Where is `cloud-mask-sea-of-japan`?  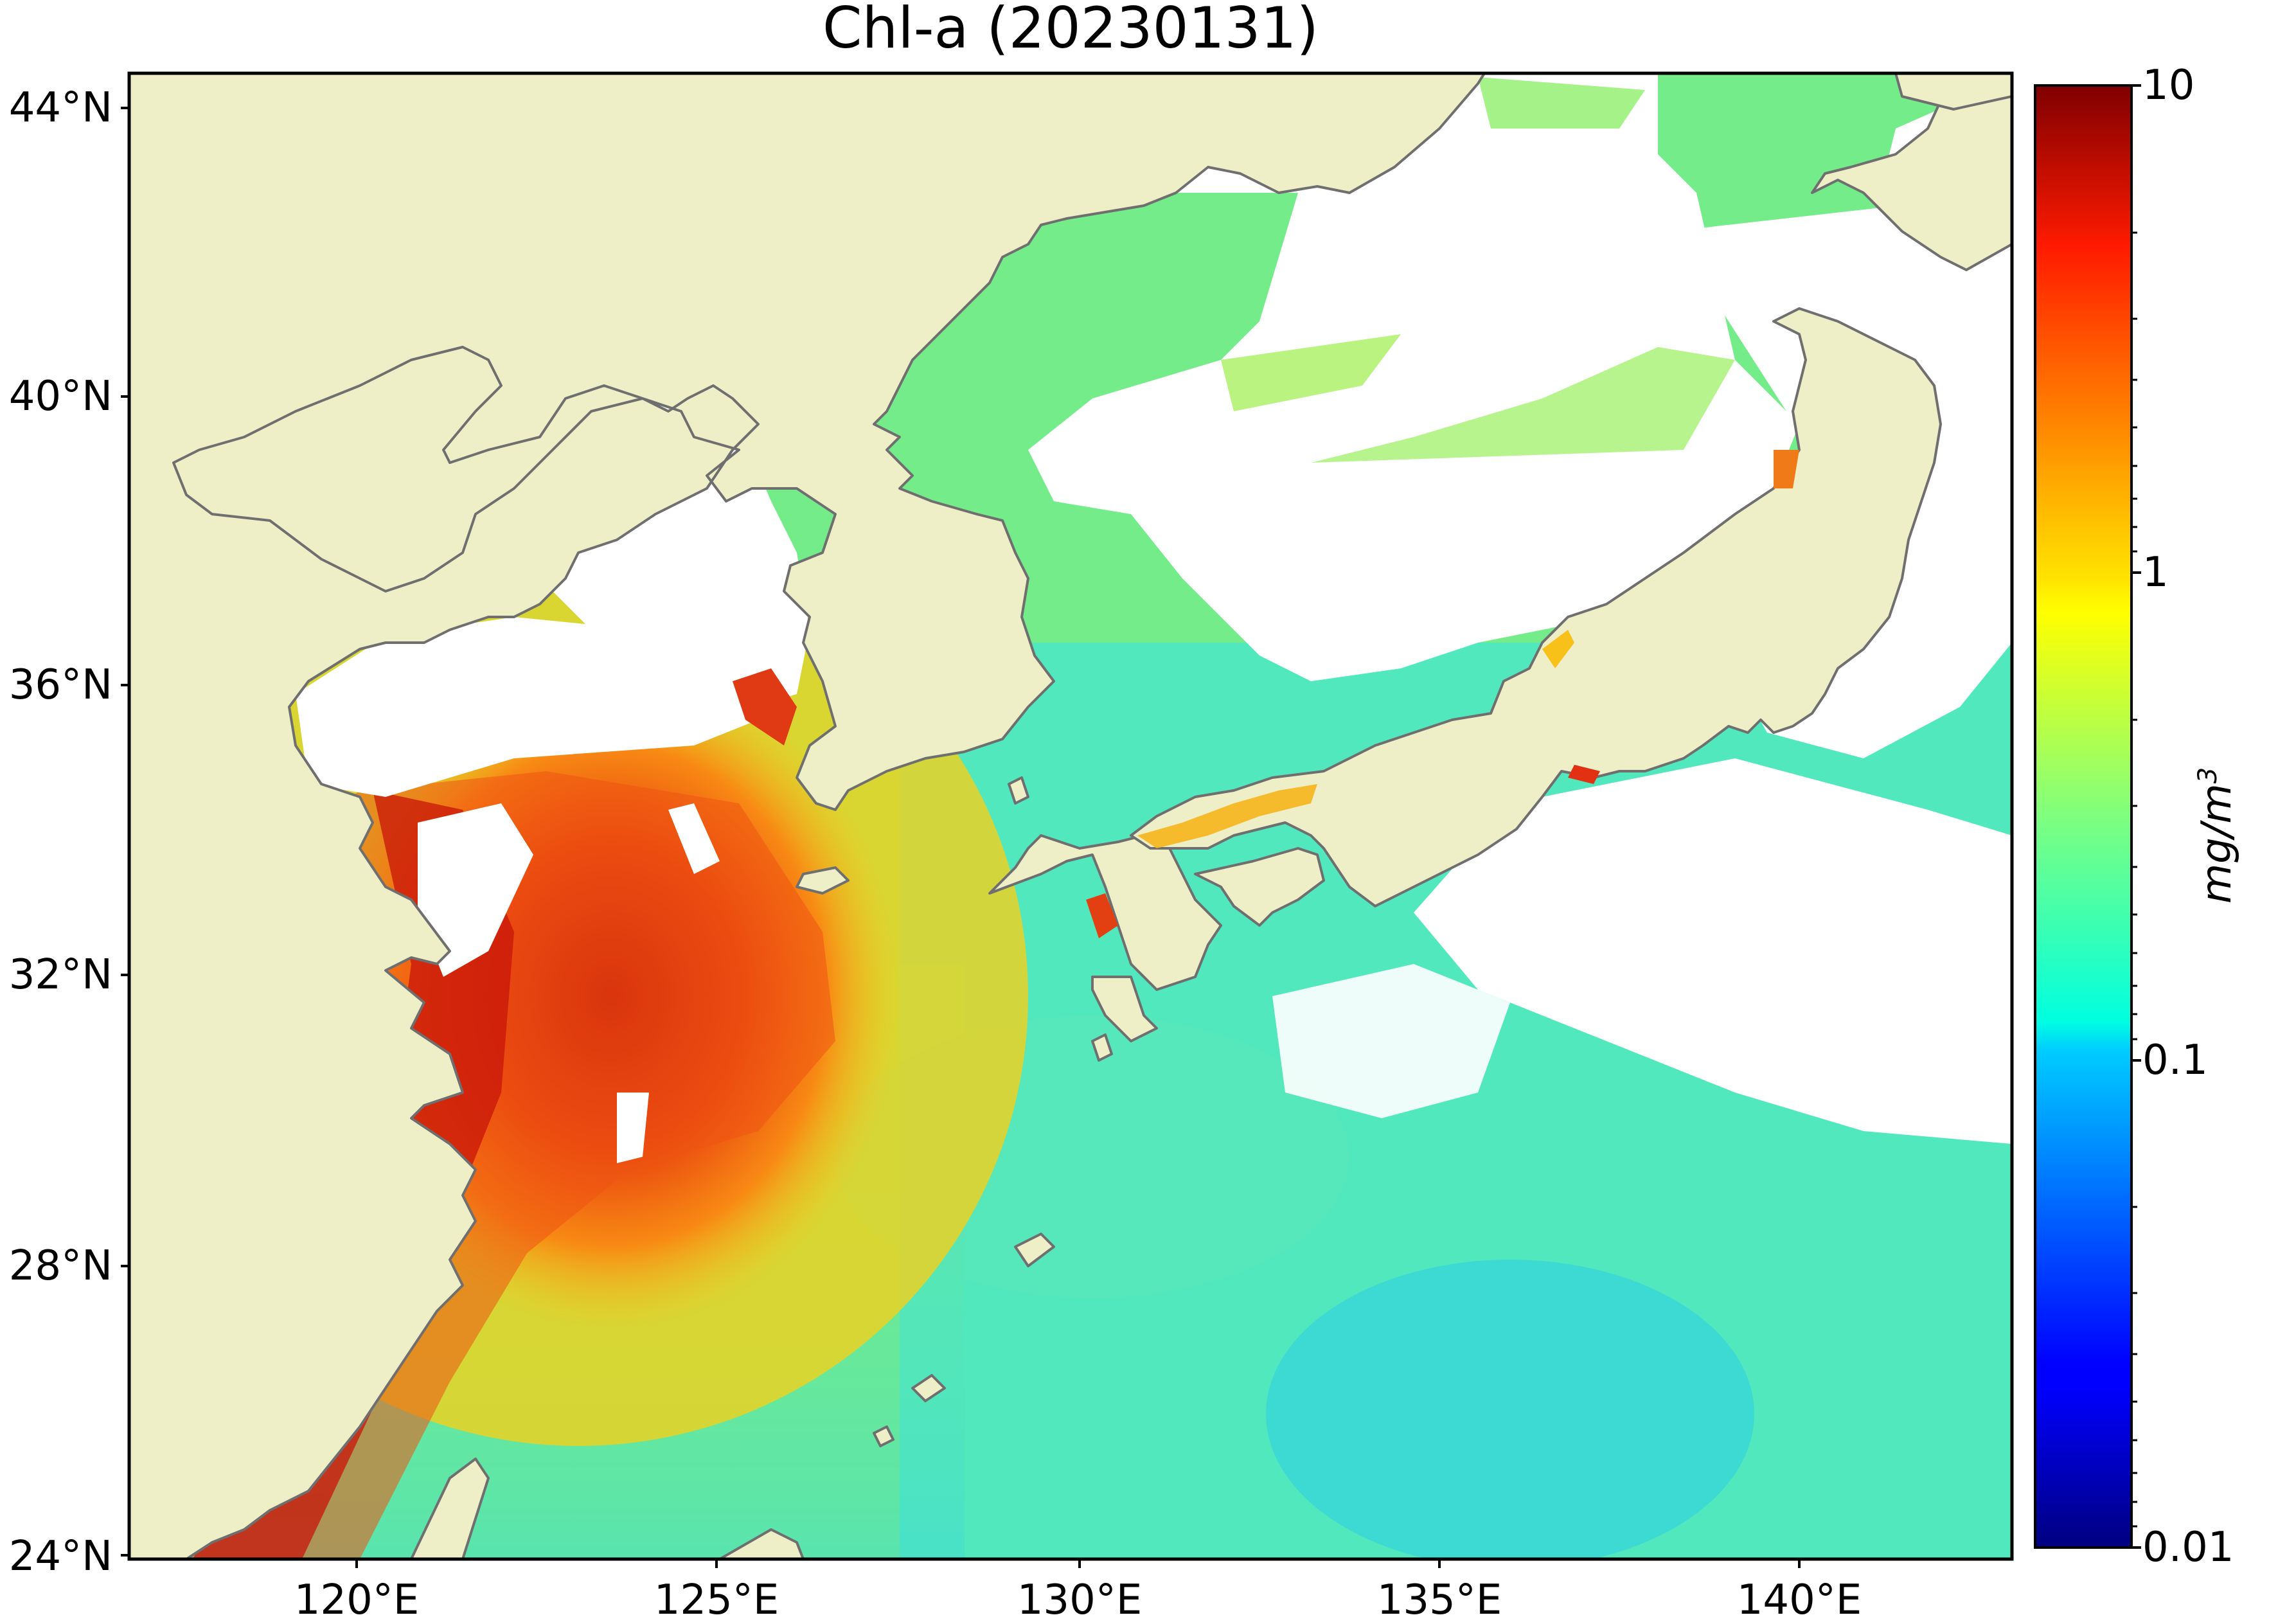 cloud-mask-sea-of-japan is located at coordinates (1413, 377).